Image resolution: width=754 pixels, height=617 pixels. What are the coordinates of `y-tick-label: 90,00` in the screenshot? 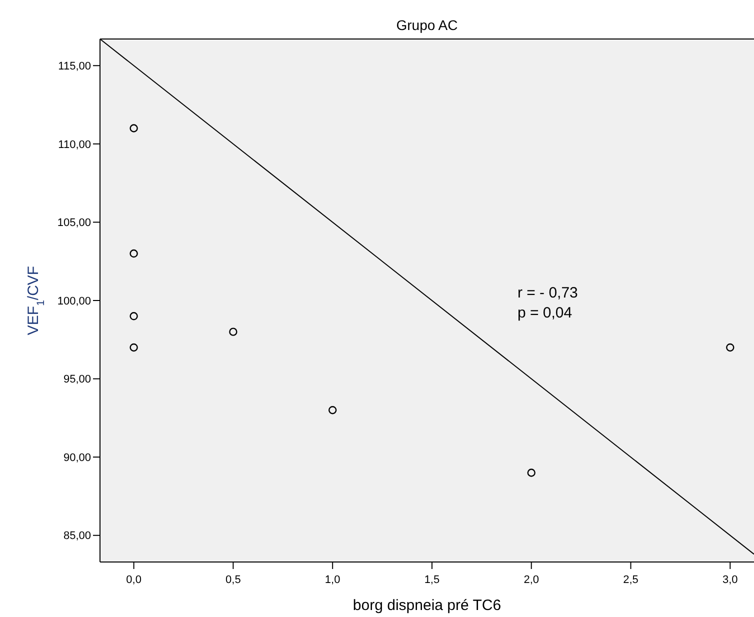 It's located at (77, 458).